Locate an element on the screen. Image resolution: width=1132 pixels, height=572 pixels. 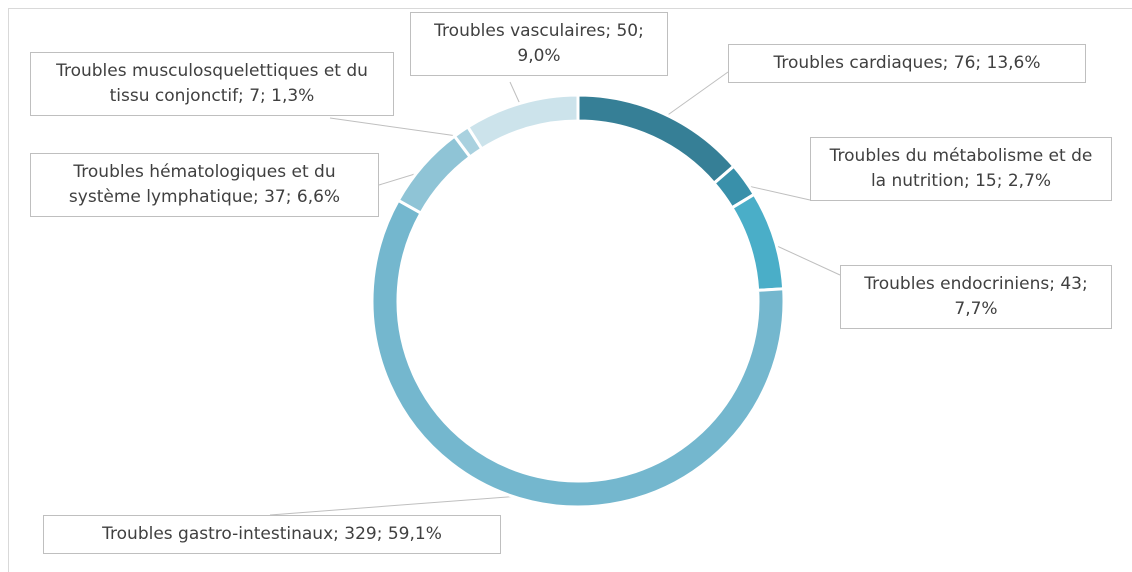
data-label: Troubles endocriniens; 43; 7,7% is located at coordinates (976, 297).